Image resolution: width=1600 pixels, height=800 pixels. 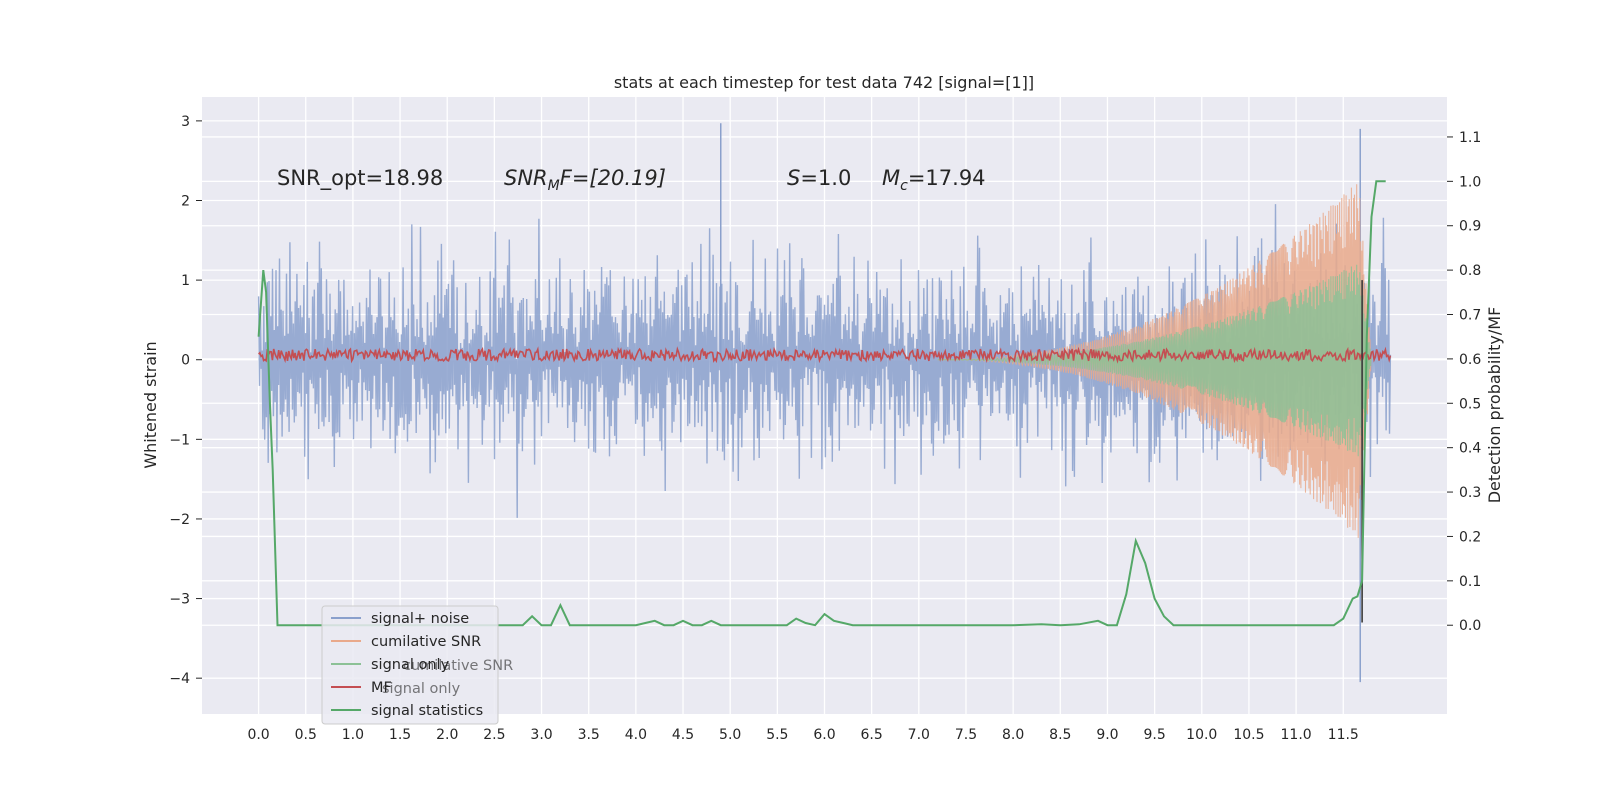 I want to click on y-right-axis-label: Detection probability/MF, so click(x=1494, y=405).